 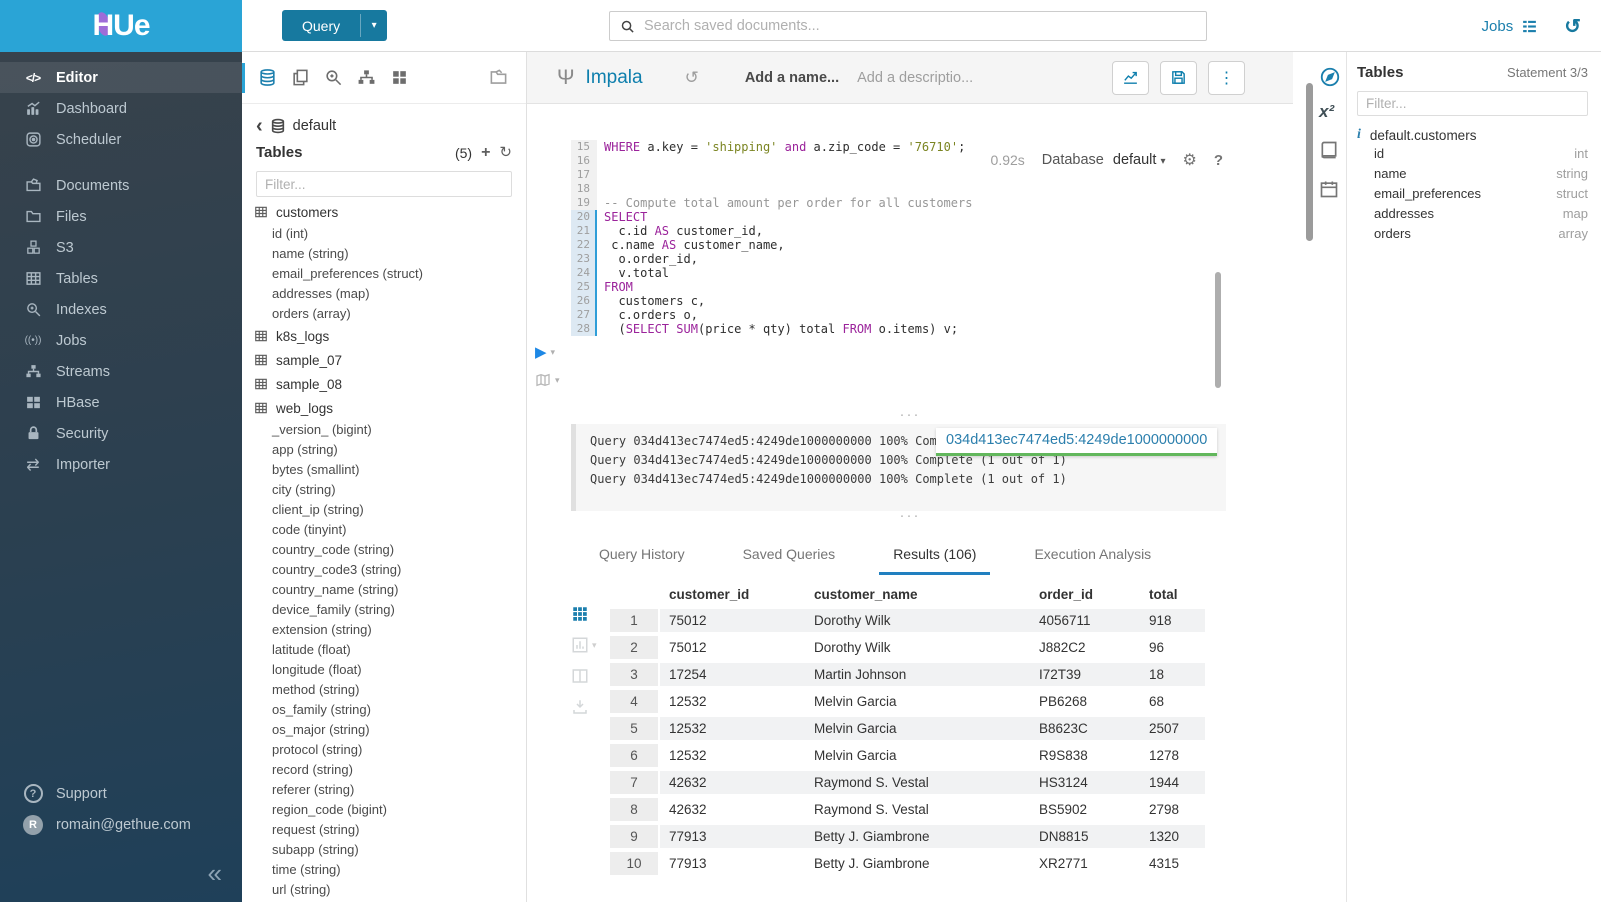 I want to click on assist-column: latitude (float), so click(x=311, y=649).